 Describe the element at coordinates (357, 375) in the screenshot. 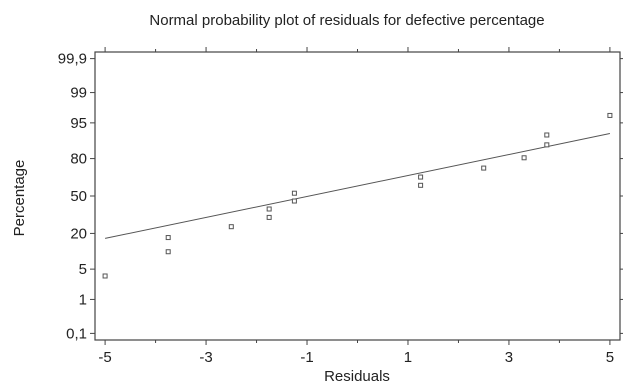

I see `x-axis-label: Residuals` at that location.